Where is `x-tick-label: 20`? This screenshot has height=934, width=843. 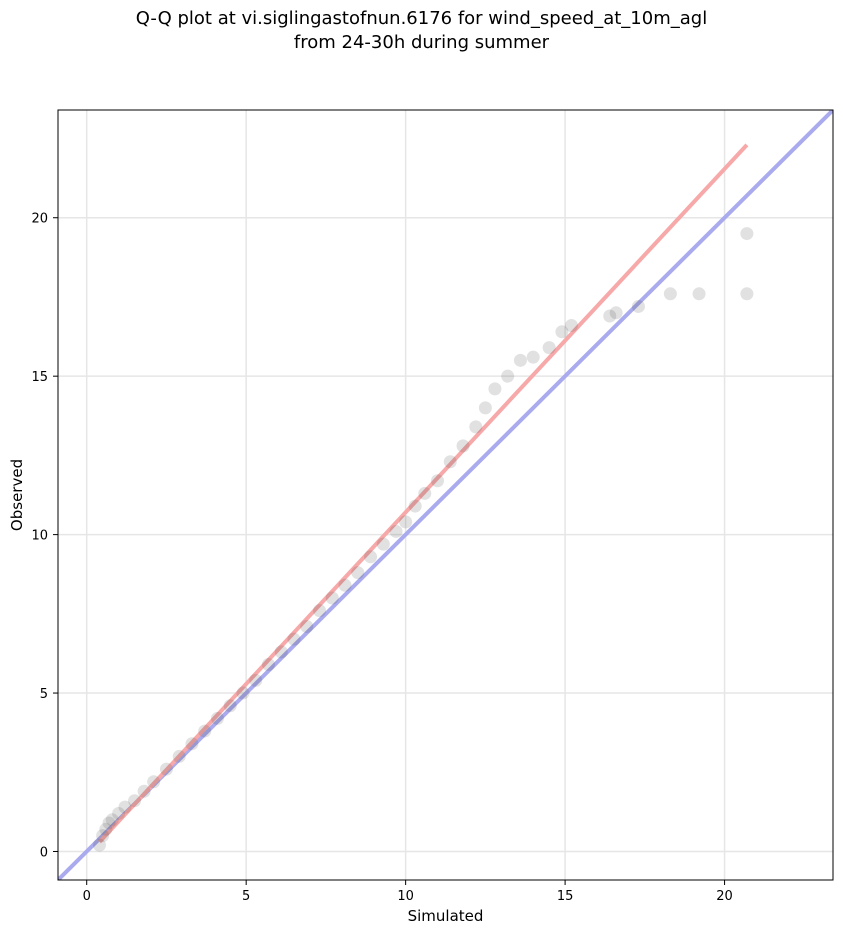
x-tick-label: 20 is located at coordinates (724, 896).